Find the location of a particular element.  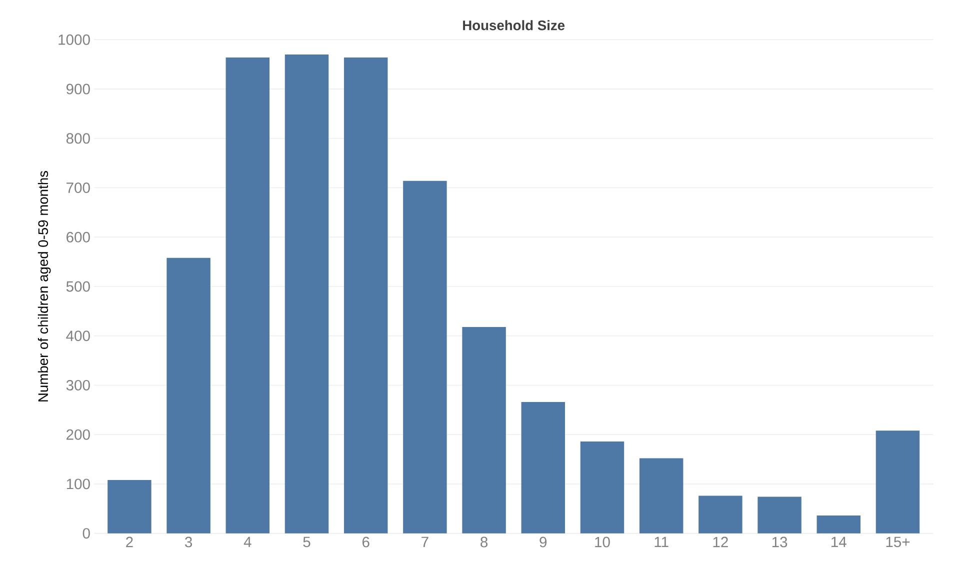

x-tick-label: 8 is located at coordinates (484, 542).